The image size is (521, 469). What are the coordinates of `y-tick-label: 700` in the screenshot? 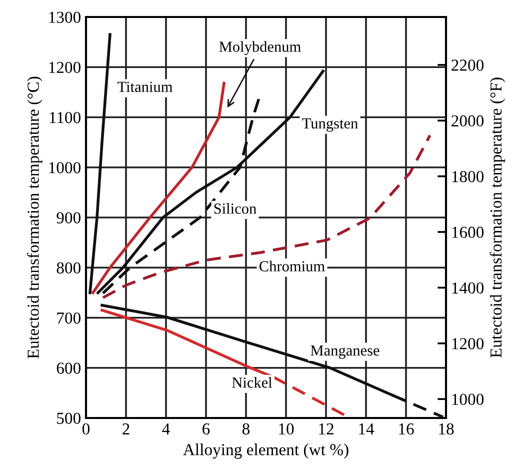 It's located at (69, 318).